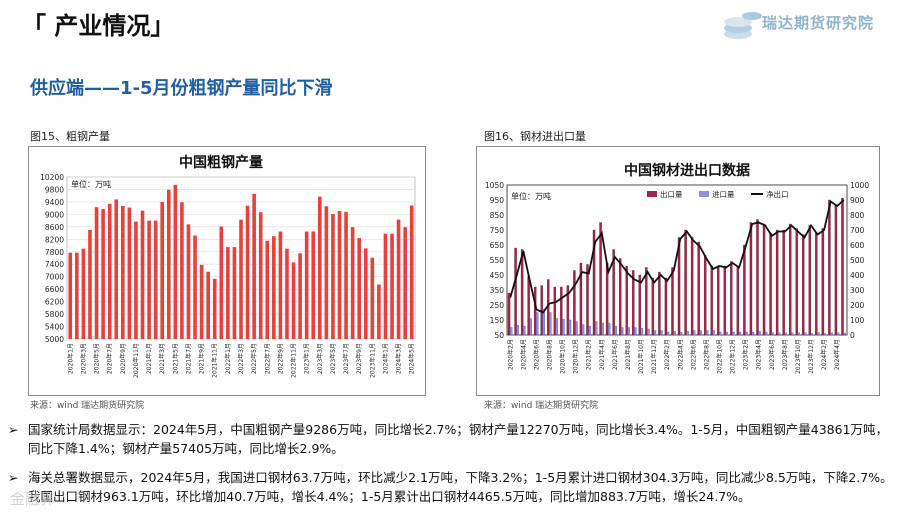 Image resolution: width=900 pixels, height=518 pixels. Describe the element at coordinates (333, 358) in the screenshot. I see `x-tick-label: 2023年5月` at that location.